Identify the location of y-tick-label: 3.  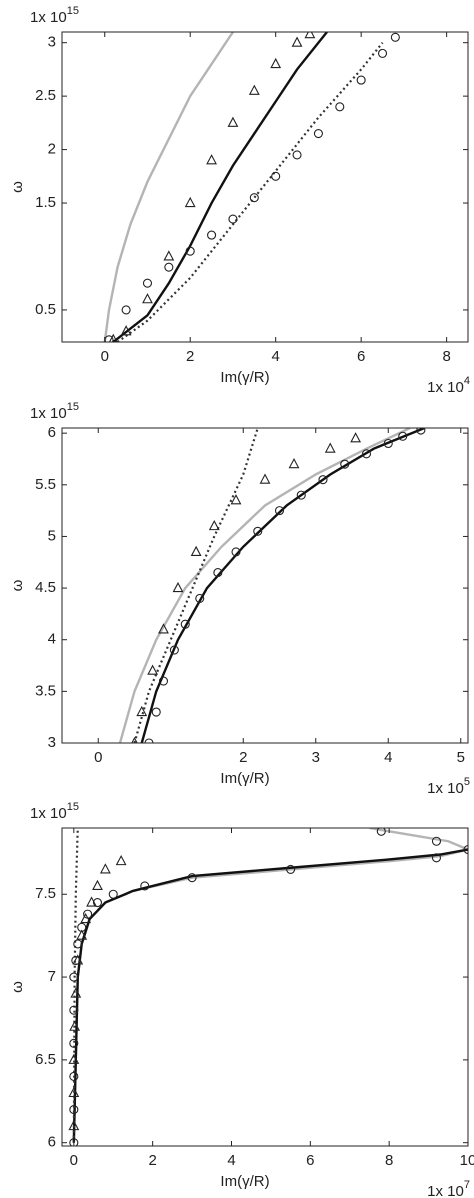
(52, 42).